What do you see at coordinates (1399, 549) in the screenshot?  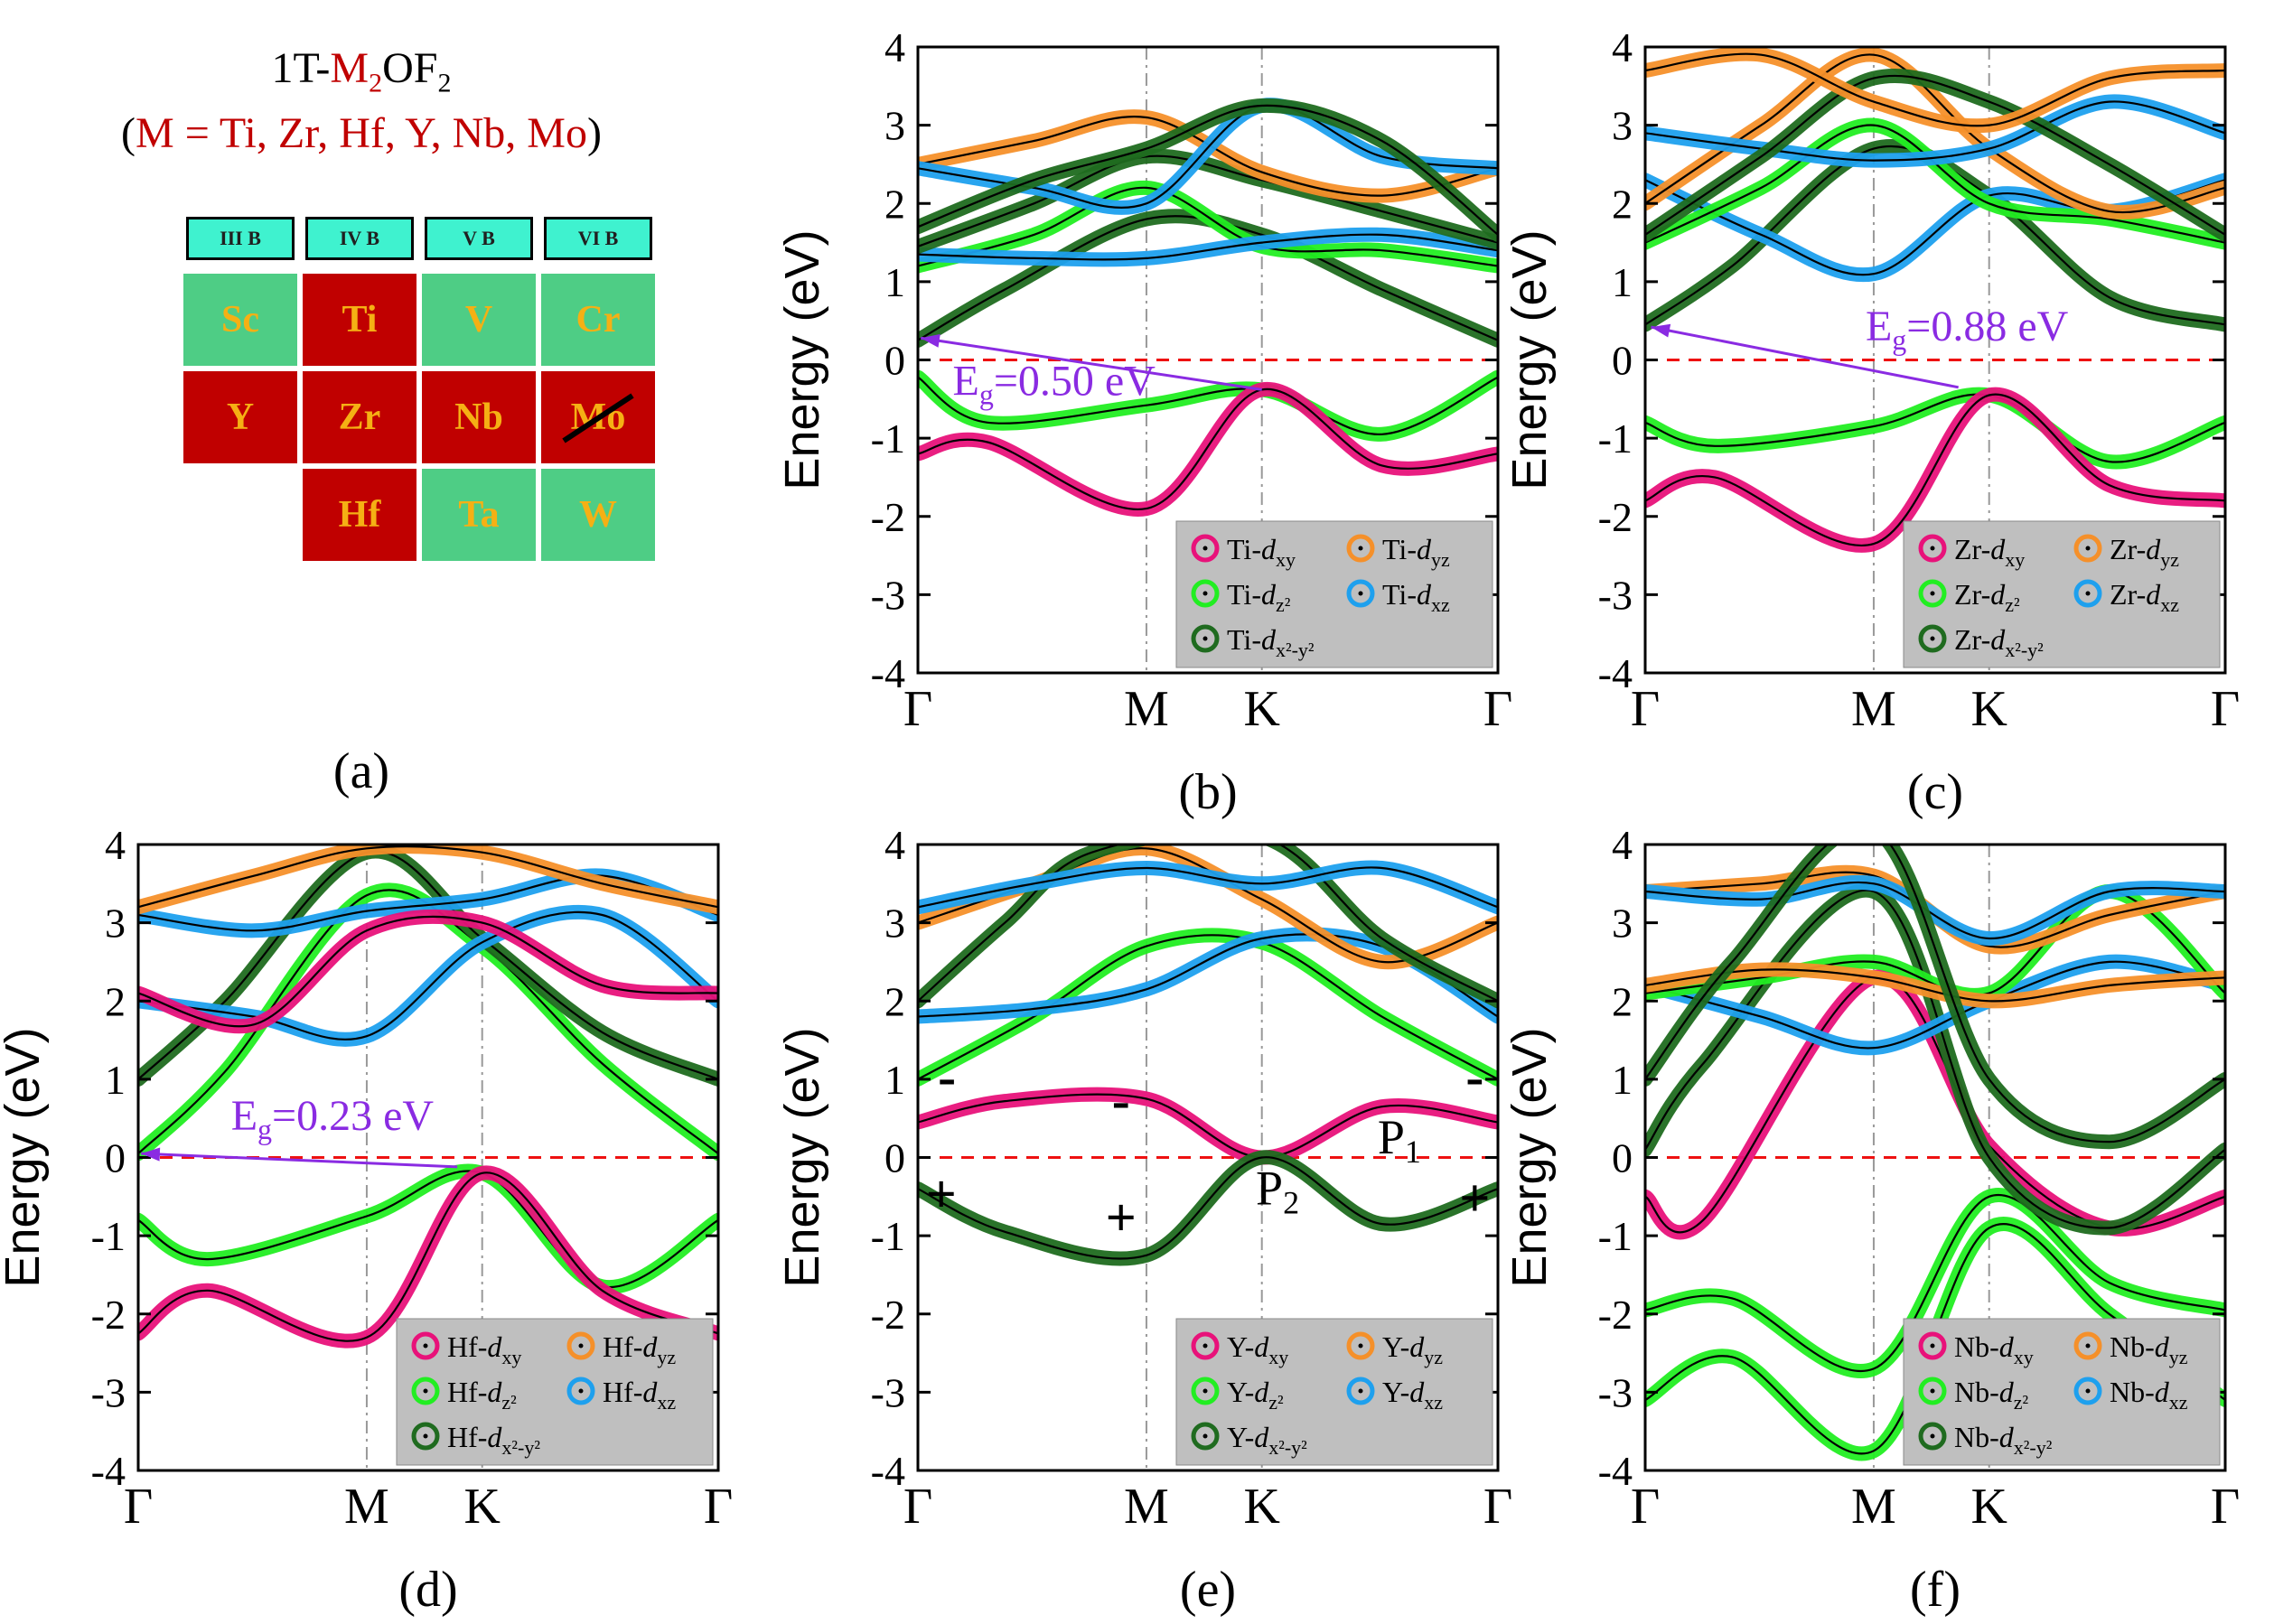 I see `legend-metal: Ti-` at bounding box center [1399, 549].